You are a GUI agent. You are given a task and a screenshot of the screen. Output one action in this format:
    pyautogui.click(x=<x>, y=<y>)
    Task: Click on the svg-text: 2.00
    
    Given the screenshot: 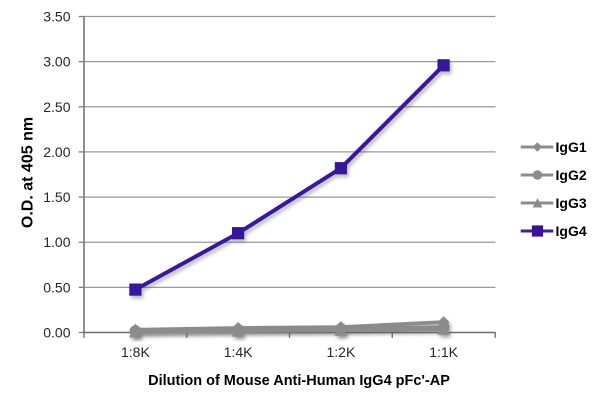 What is the action you would take?
    pyautogui.click(x=56, y=152)
    